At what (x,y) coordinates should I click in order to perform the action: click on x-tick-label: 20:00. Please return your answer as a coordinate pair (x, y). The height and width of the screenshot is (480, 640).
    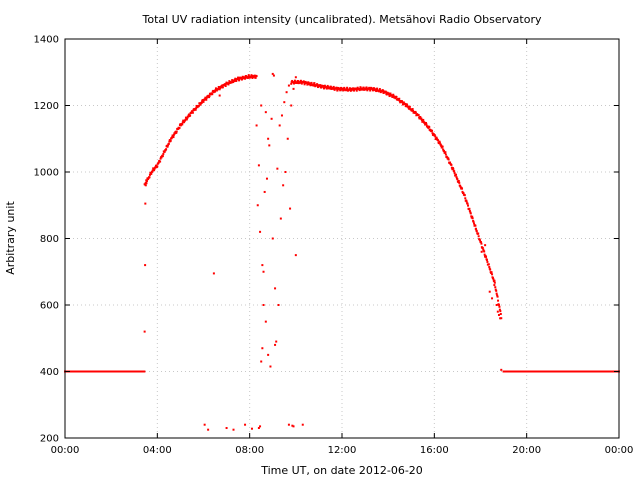
    Looking at the image, I should click on (526, 450).